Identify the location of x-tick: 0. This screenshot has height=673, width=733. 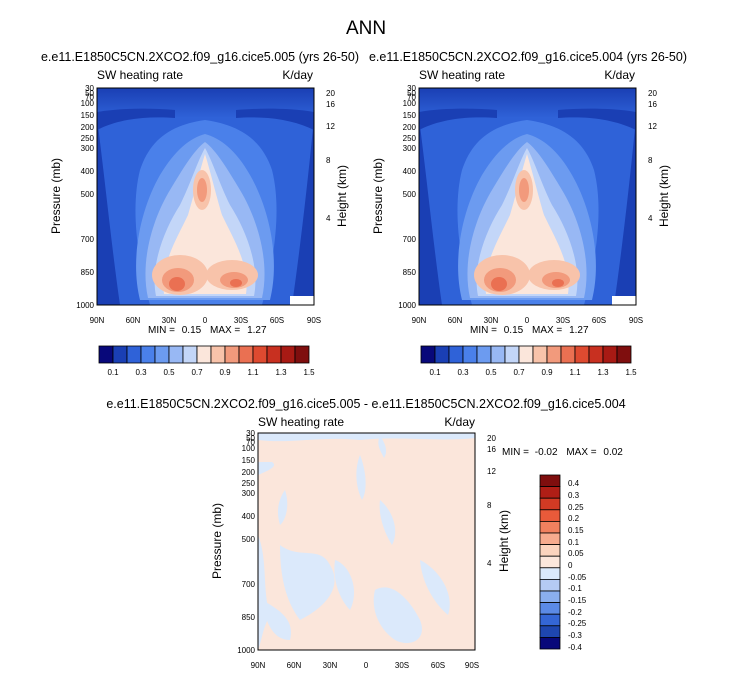
(205, 320).